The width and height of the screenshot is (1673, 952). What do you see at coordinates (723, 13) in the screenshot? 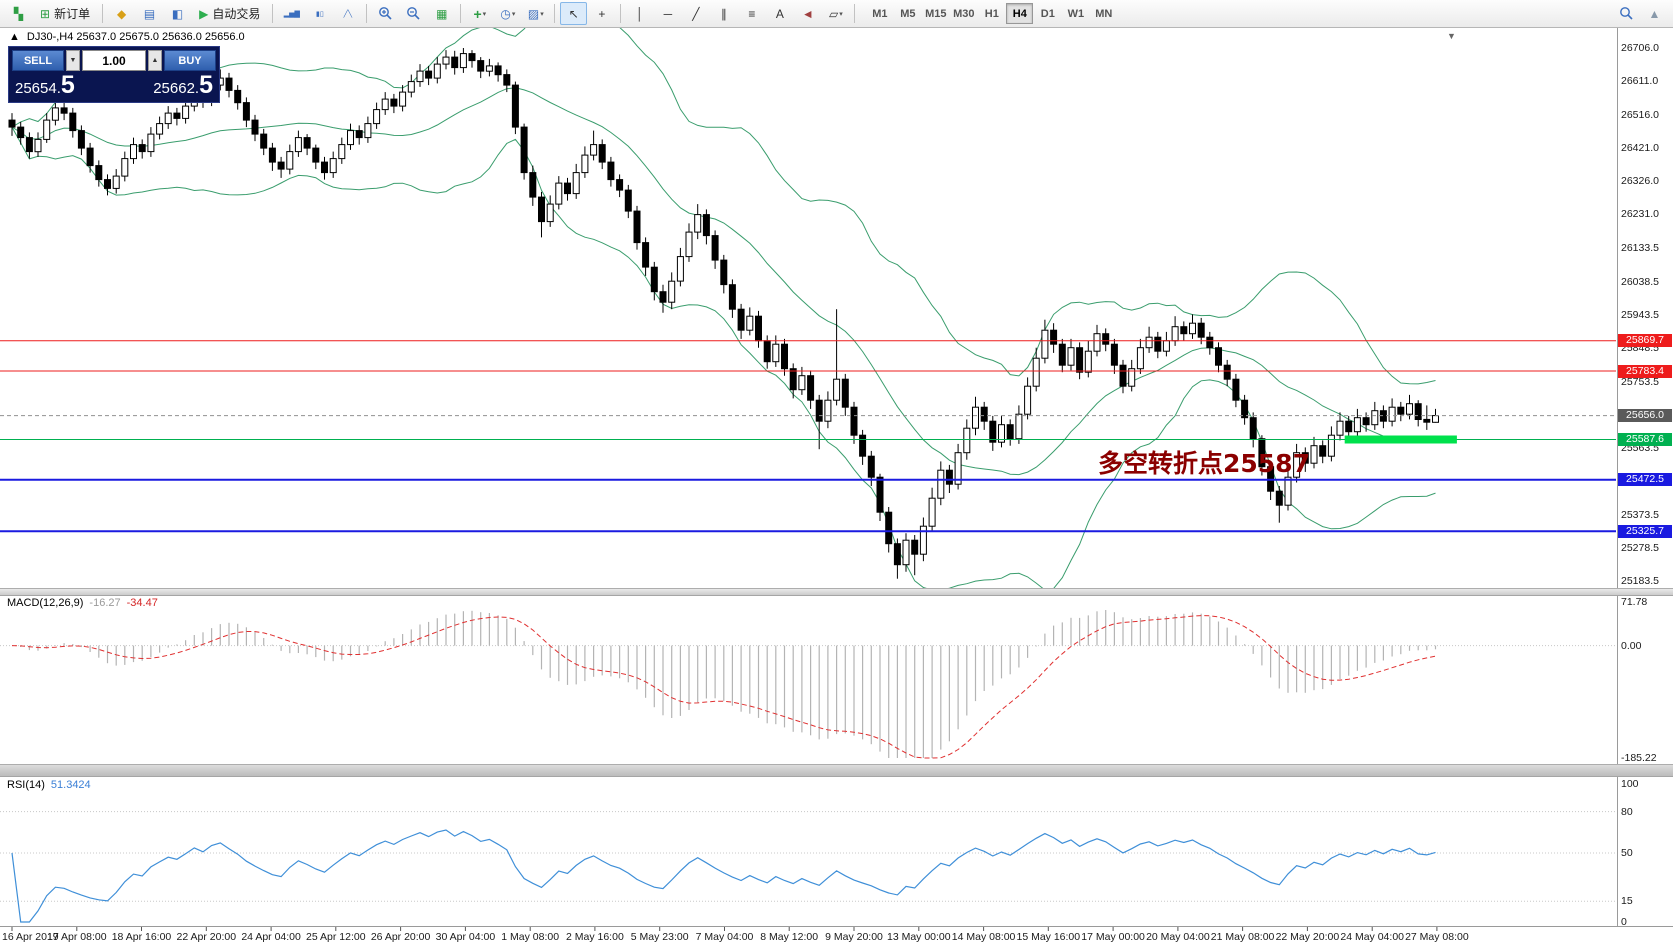
I see `equidistant-channel-icon: ∥` at bounding box center [723, 13].